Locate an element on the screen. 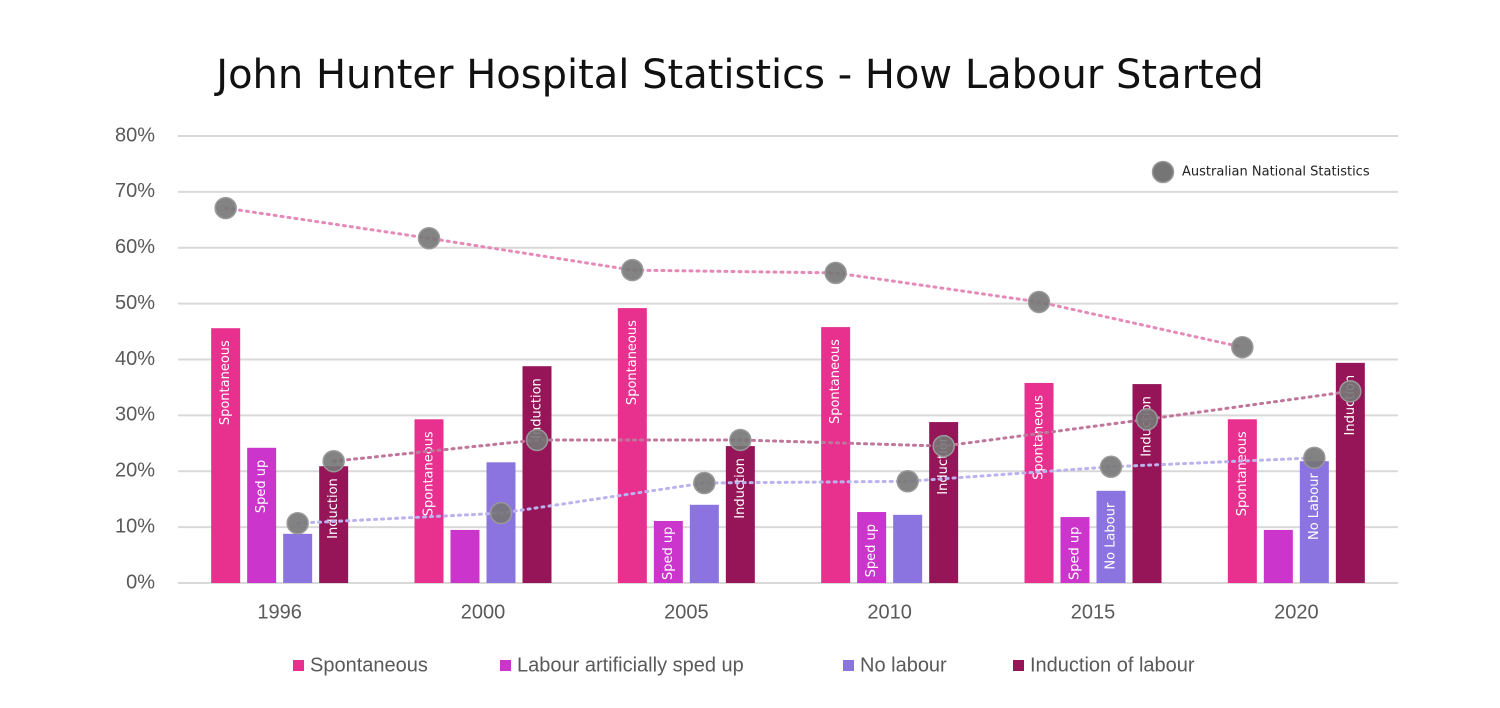  y-tick-label: 10% is located at coordinates (135, 526).